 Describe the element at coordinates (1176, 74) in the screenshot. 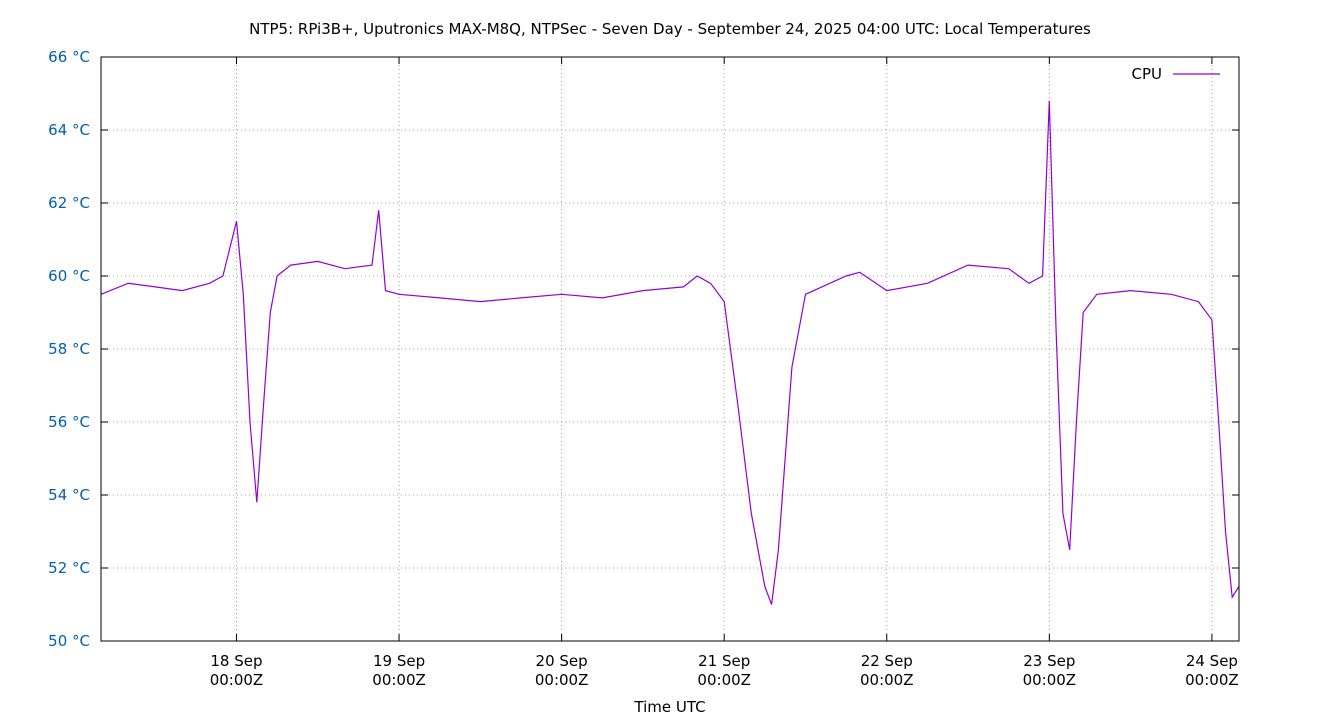

I see `legend: CPU` at that location.